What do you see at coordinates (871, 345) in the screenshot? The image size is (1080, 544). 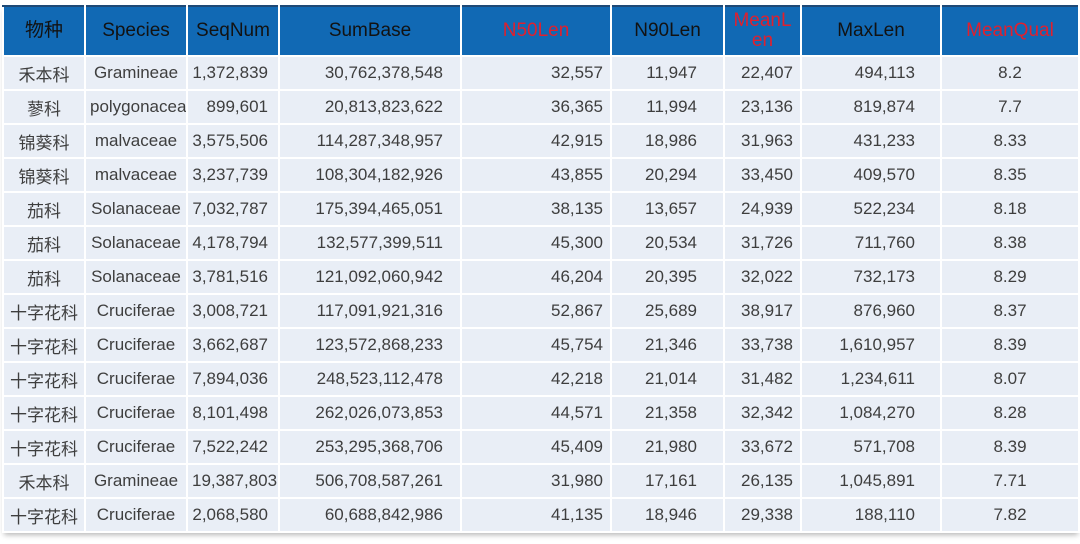 I see `cell-maxlen: 1,610,957` at bounding box center [871, 345].